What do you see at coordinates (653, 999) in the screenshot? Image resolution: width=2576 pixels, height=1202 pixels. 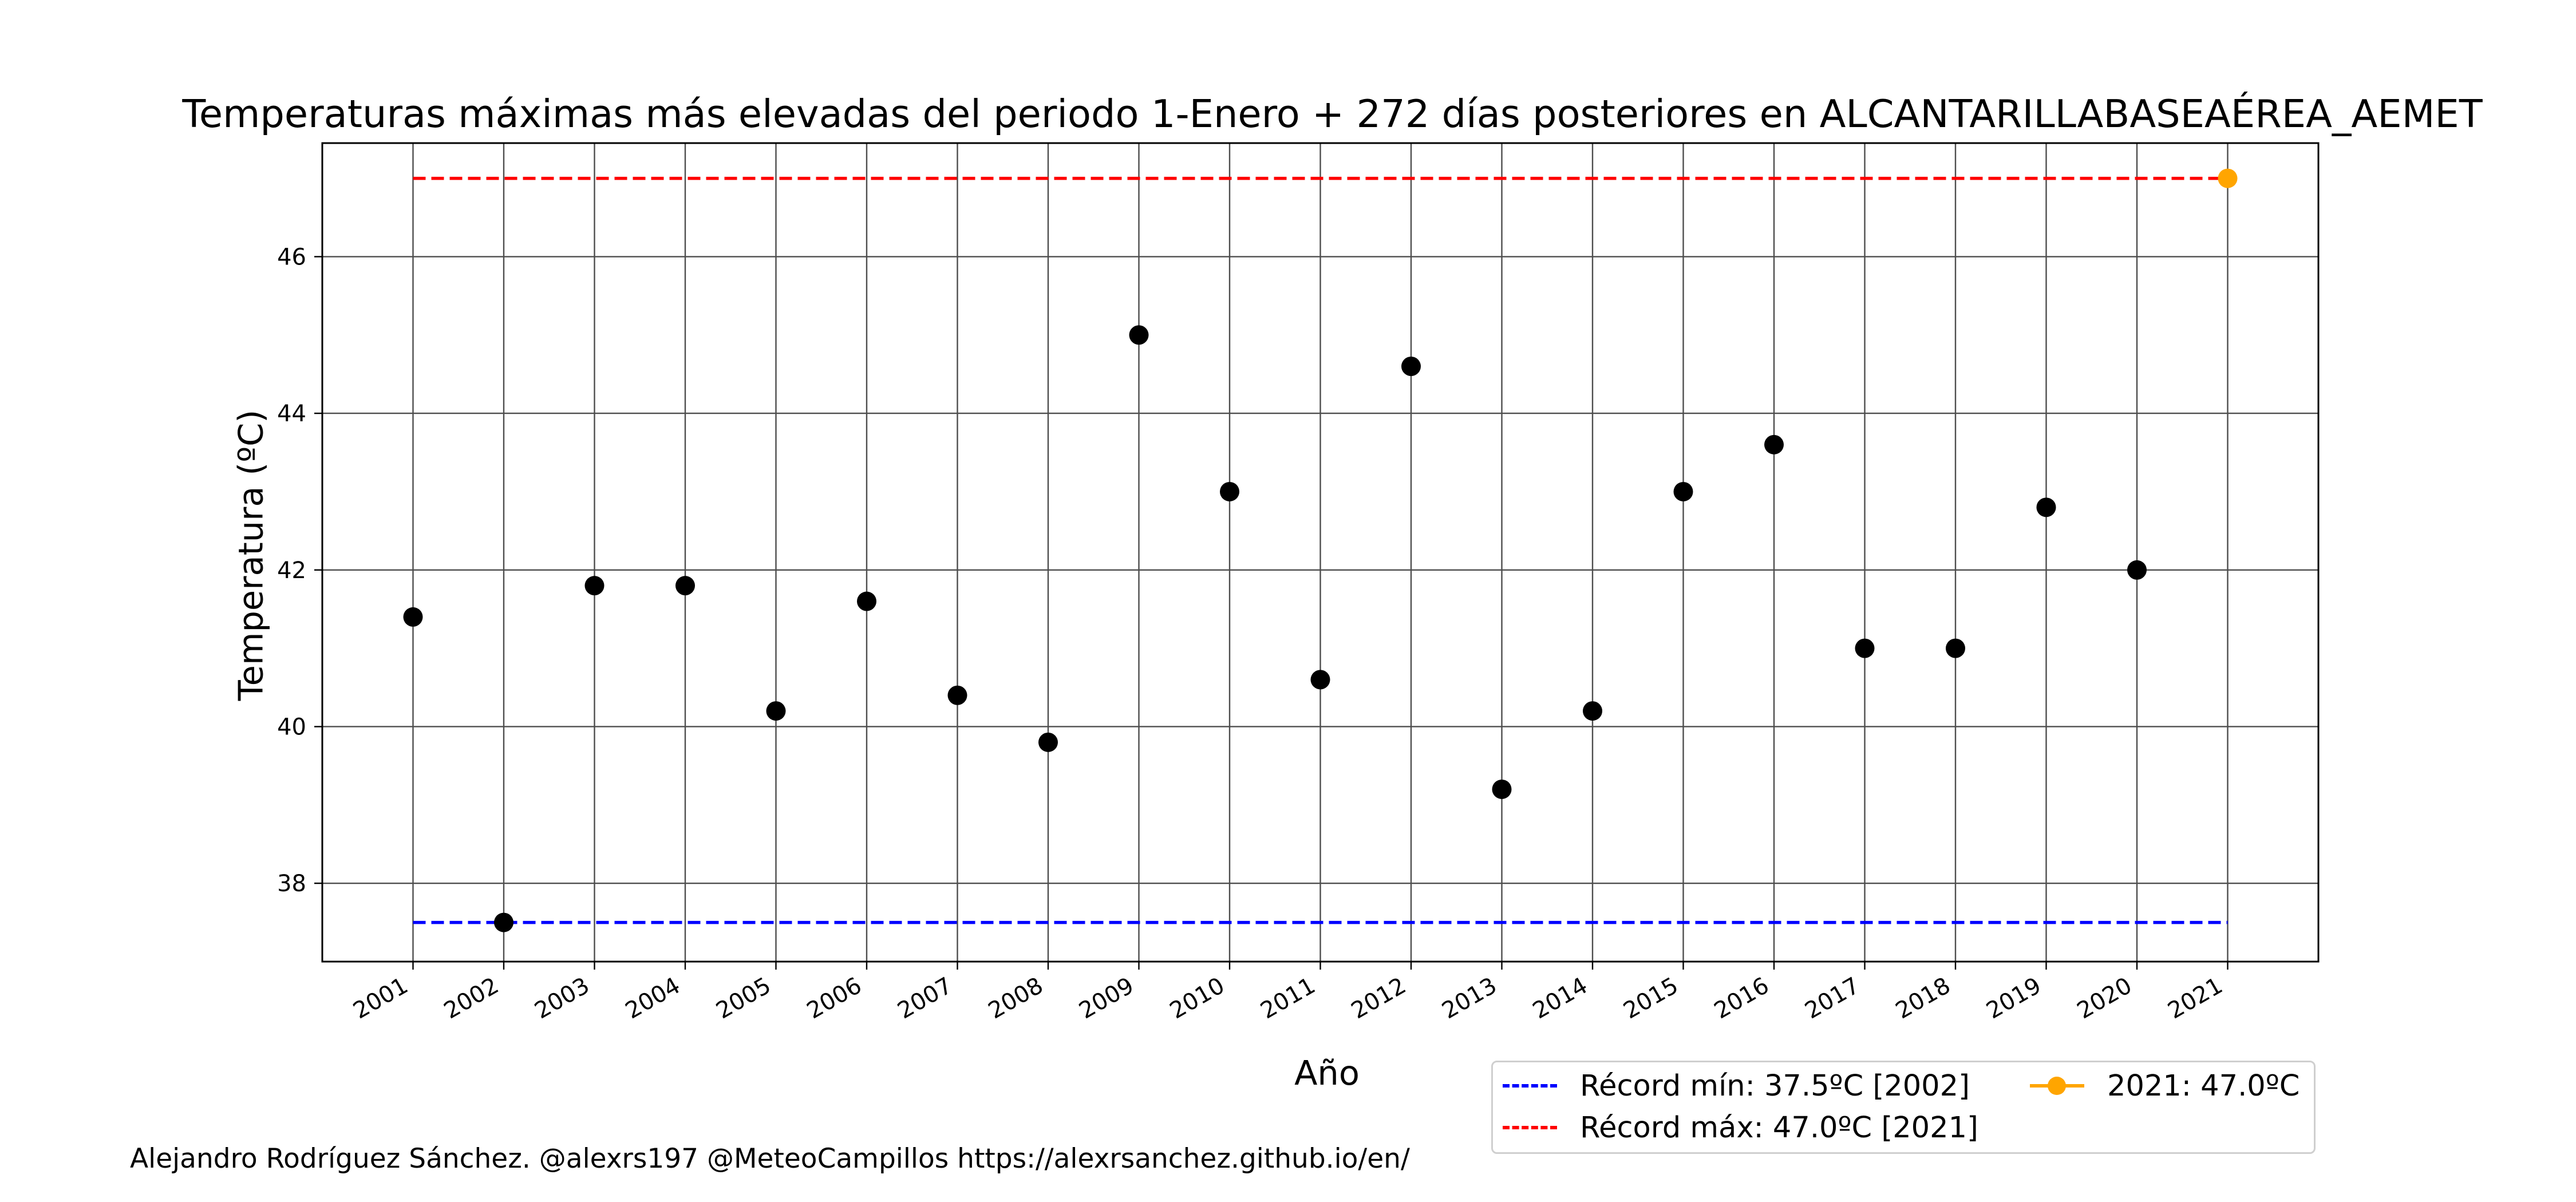 I see `x-tick-label: 2004` at bounding box center [653, 999].